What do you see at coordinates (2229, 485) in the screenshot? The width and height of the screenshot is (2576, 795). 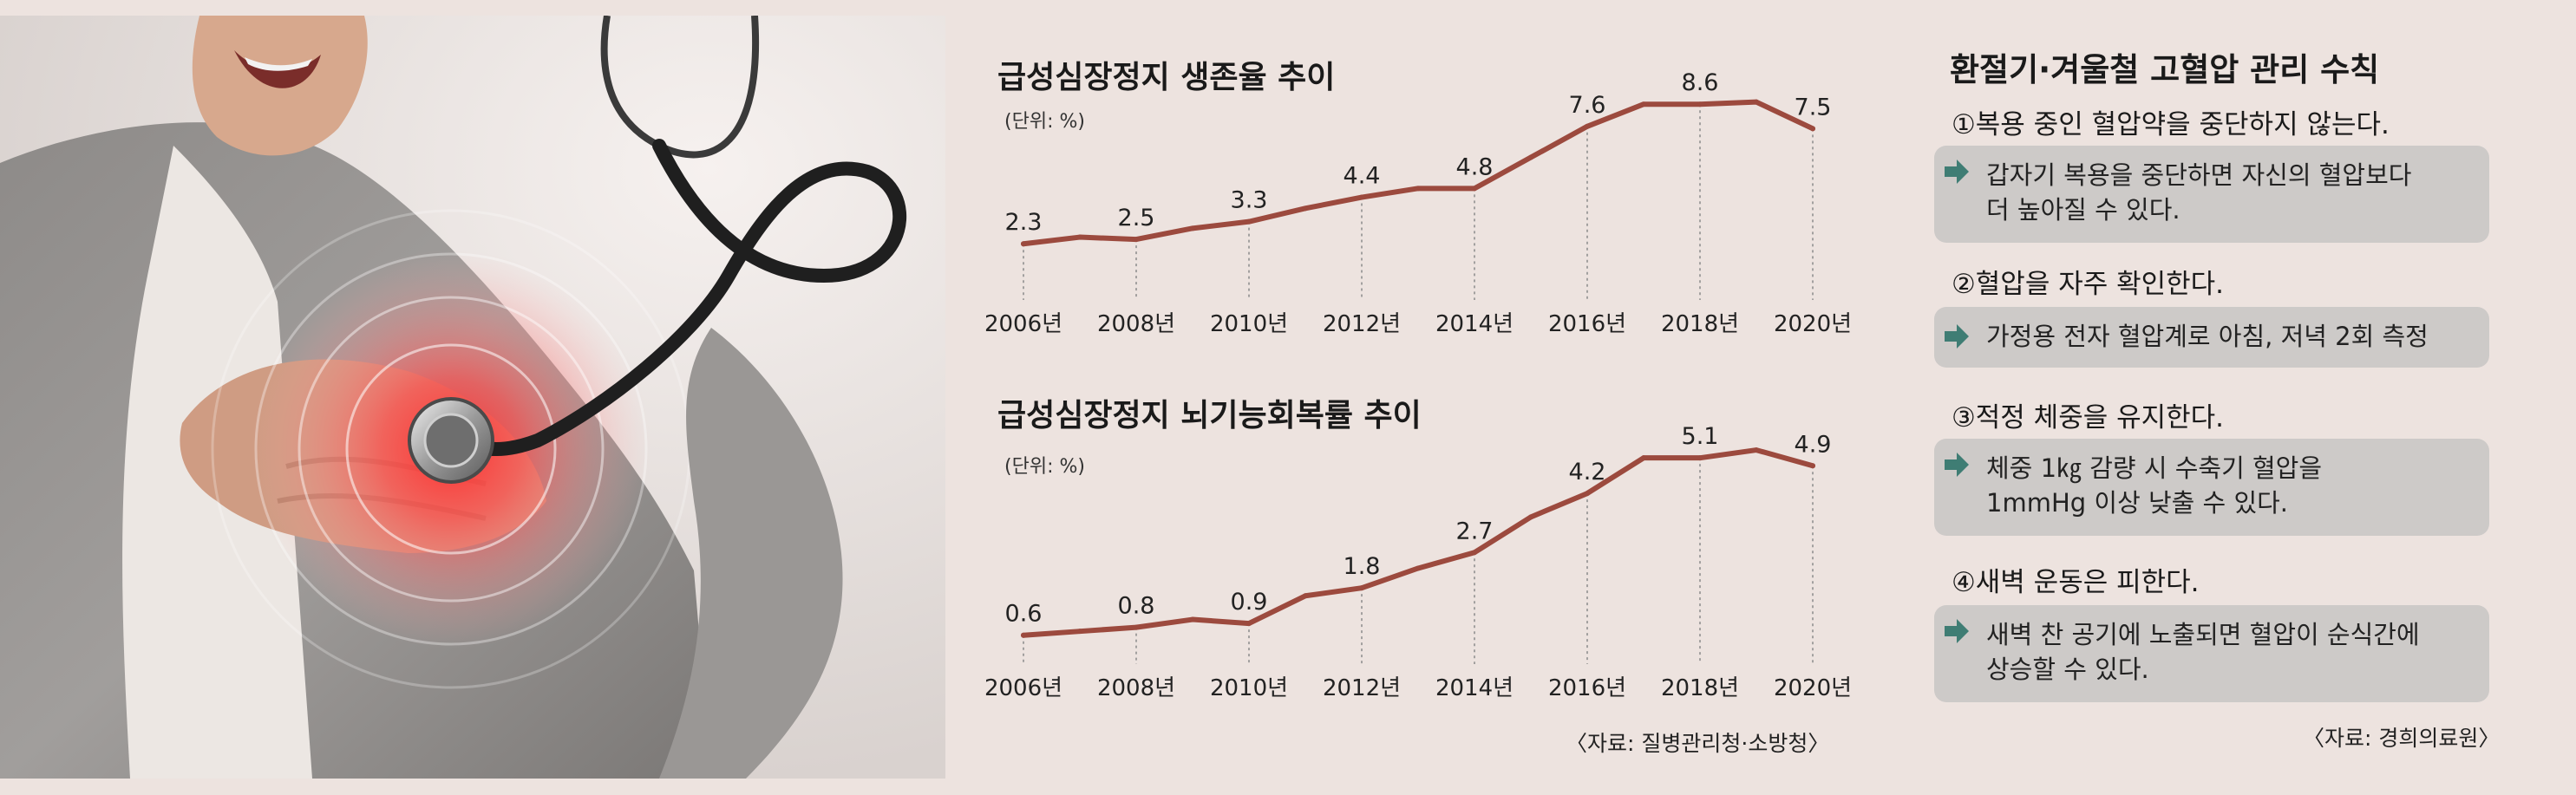 I see `rule-text: 체중 1㎏ 감량 시 수축기 혈압을 1mmHg 이상 낮출 수 있다.` at bounding box center [2229, 485].